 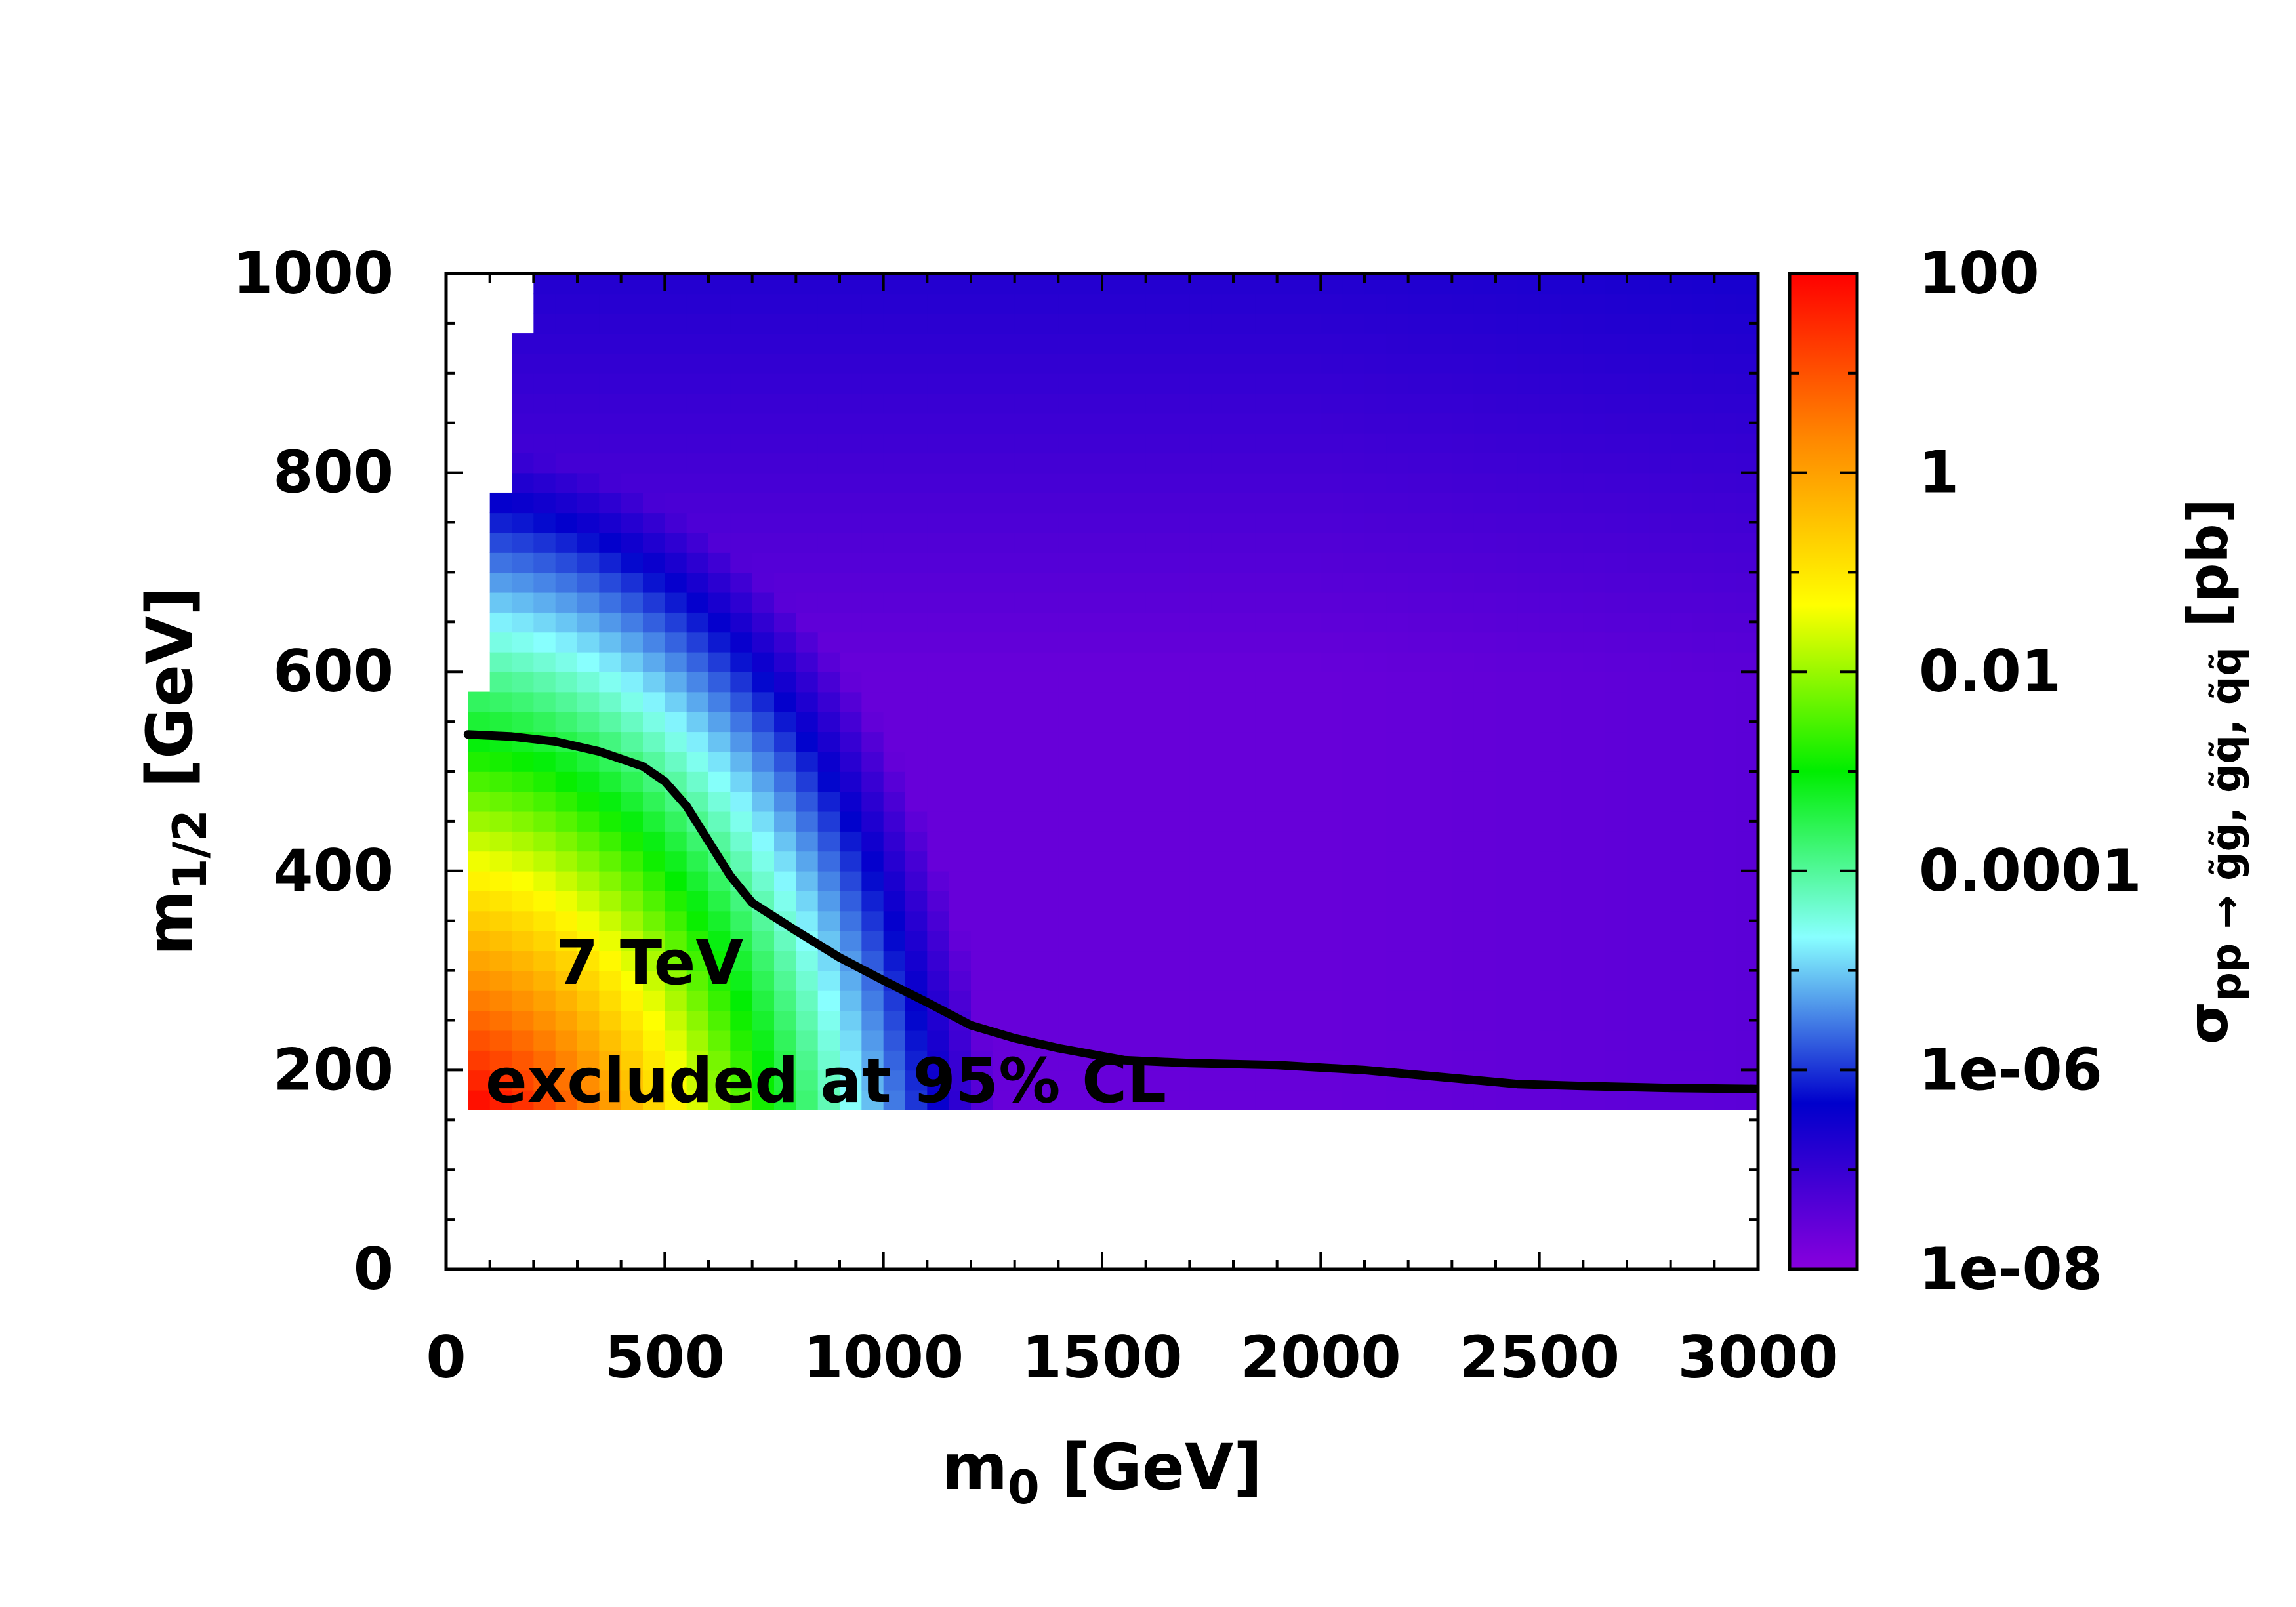 I want to click on x-tick-label: 500, so click(x=664, y=1357).